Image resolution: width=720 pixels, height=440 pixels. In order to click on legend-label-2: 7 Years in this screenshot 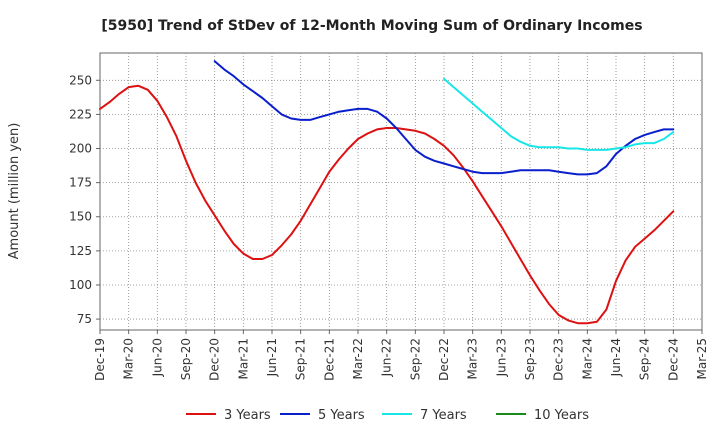, I will do `click(443, 415)`.